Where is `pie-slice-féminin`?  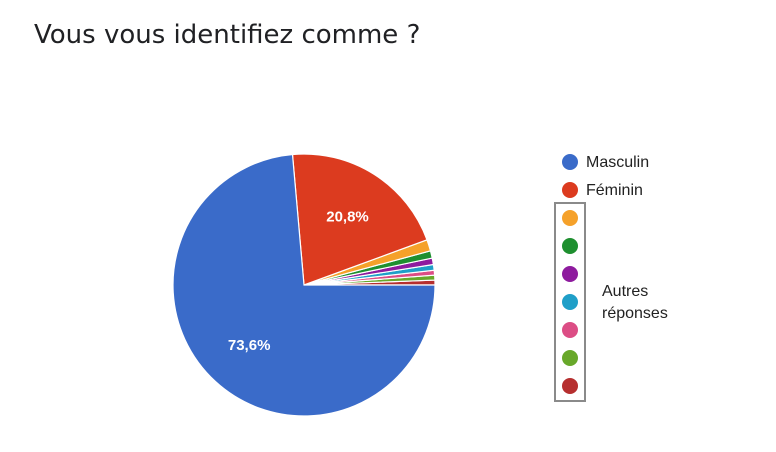
pie-slice-féminin is located at coordinates (359, 219).